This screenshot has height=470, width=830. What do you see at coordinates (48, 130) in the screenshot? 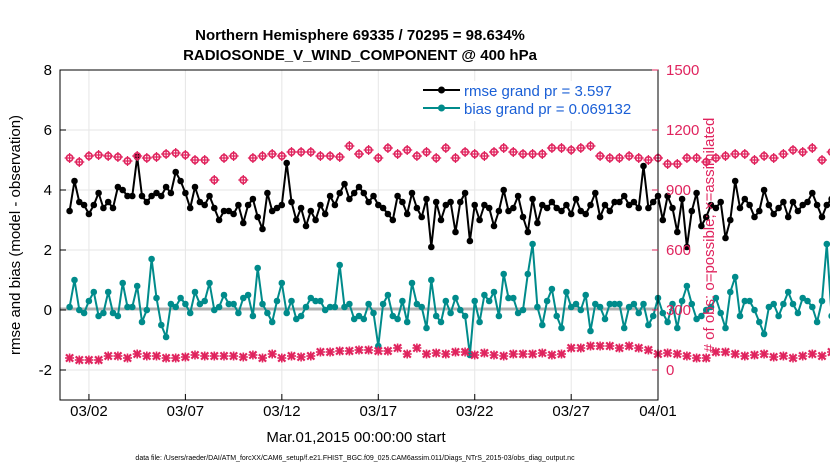
I see `left-y-tick-label: 6` at bounding box center [48, 130].